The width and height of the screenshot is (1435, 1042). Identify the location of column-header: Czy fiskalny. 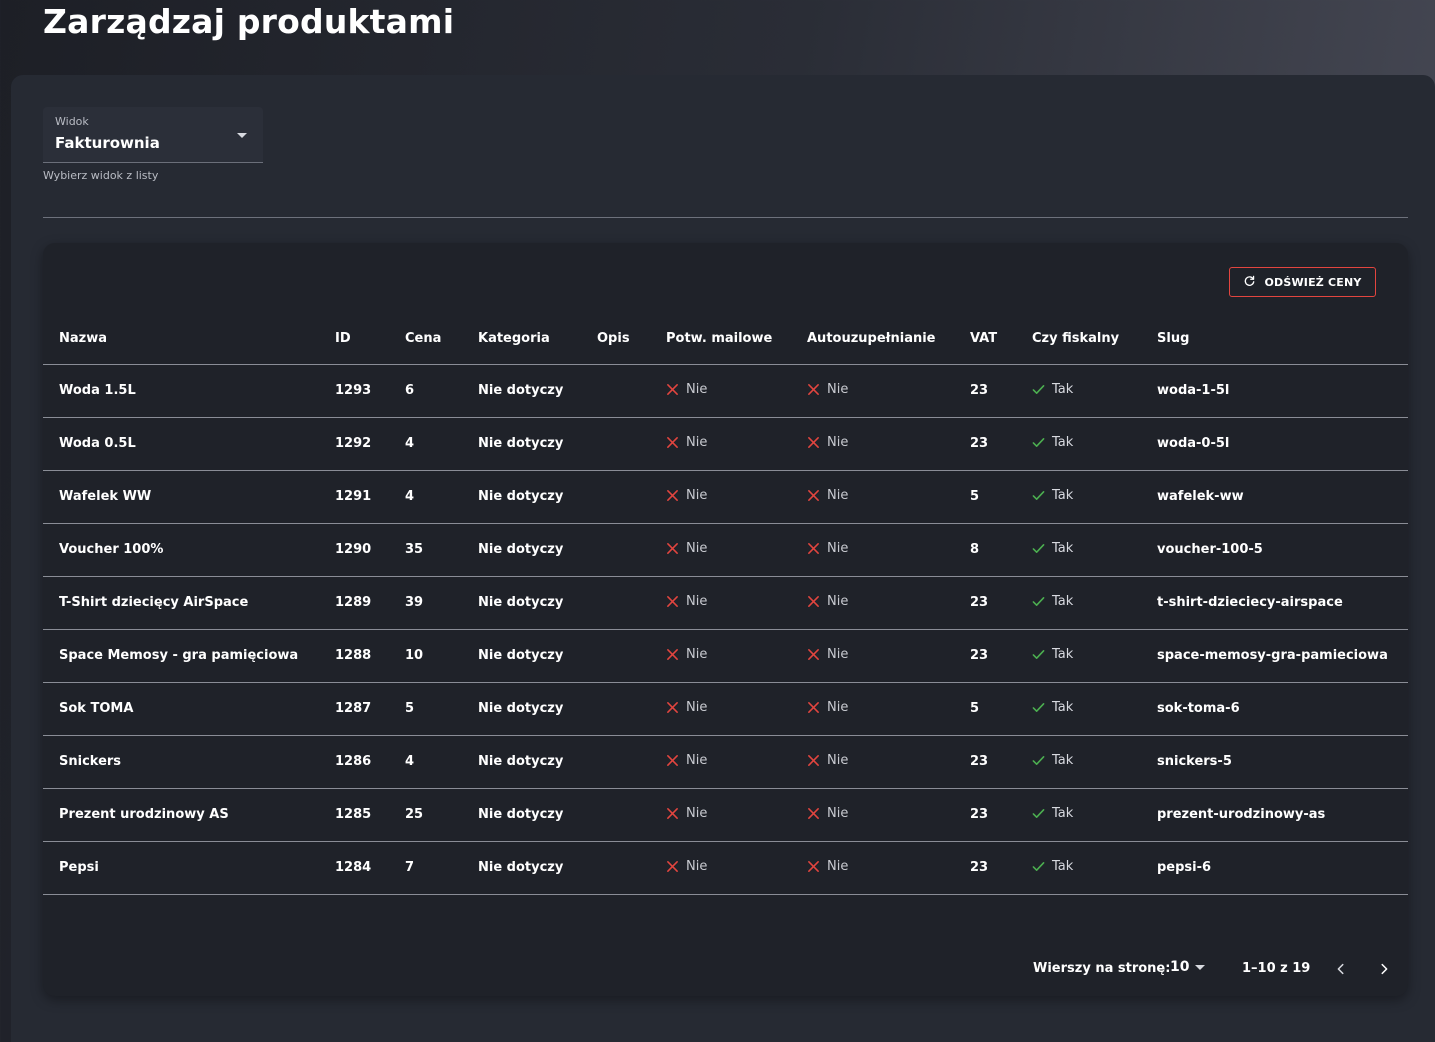
(1078, 339).